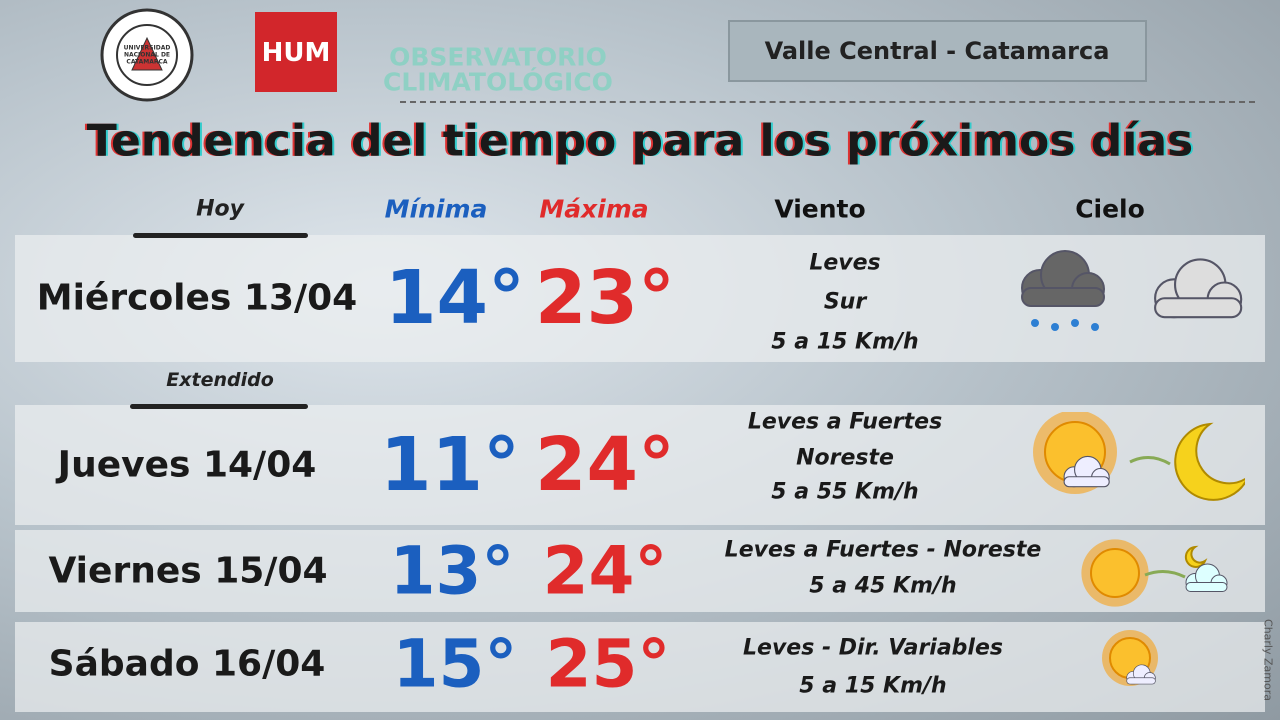 This screenshot has height=720, width=1280. I want to click on university-name: UNIVERSIDAD NACIONAL DE CATAMARCA, so click(147, 55).